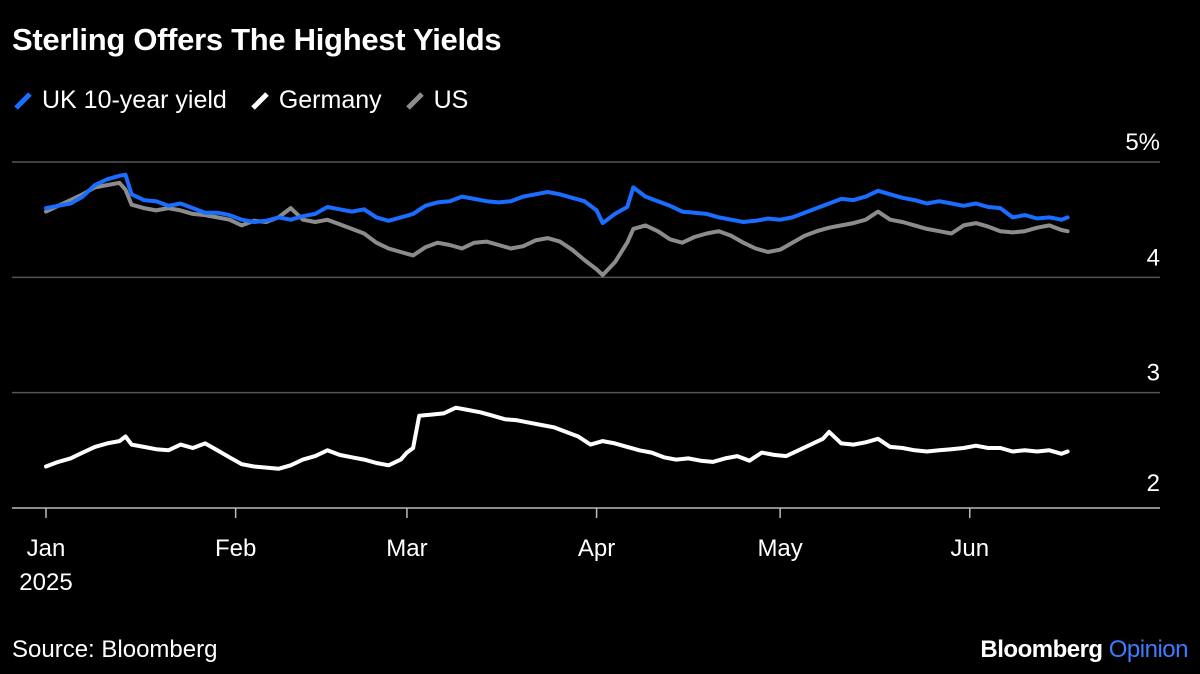 This screenshot has height=674, width=1200. I want to click on brand-name: Bloomberg, so click(1041, 649).